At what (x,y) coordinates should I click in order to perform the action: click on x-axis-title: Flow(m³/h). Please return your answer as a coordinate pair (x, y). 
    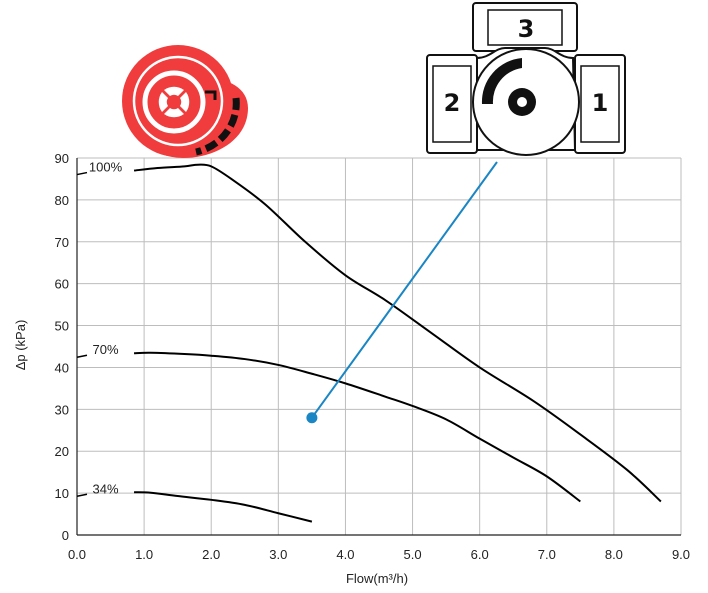
    Looking at the image, I should click on (377, 578).